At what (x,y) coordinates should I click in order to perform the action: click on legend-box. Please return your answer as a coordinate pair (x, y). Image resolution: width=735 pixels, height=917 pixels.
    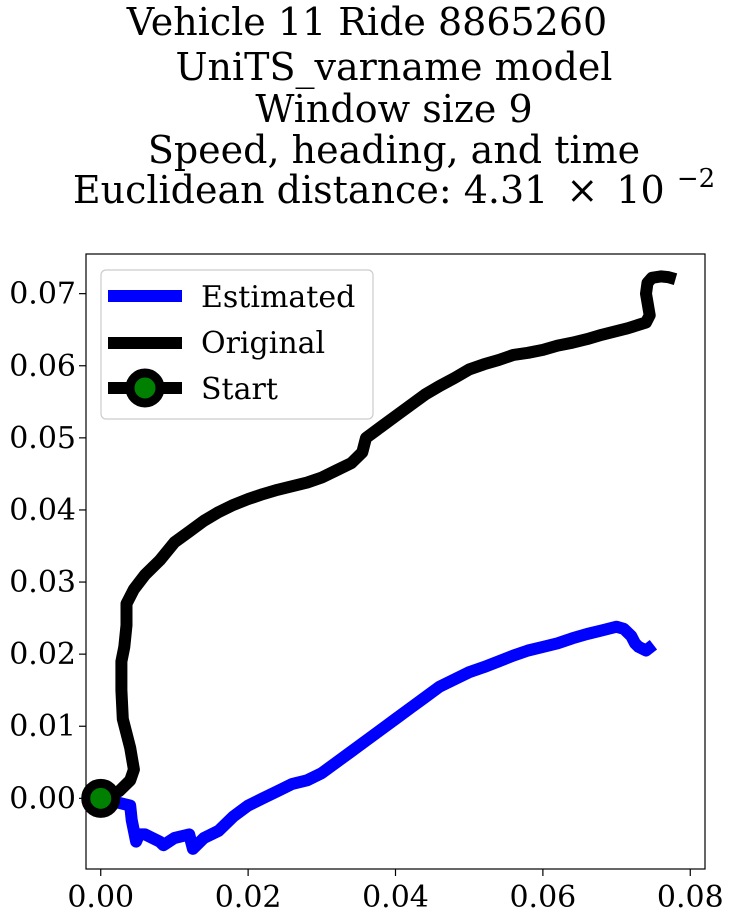
    Looking at the image, I should click on (237, 344).